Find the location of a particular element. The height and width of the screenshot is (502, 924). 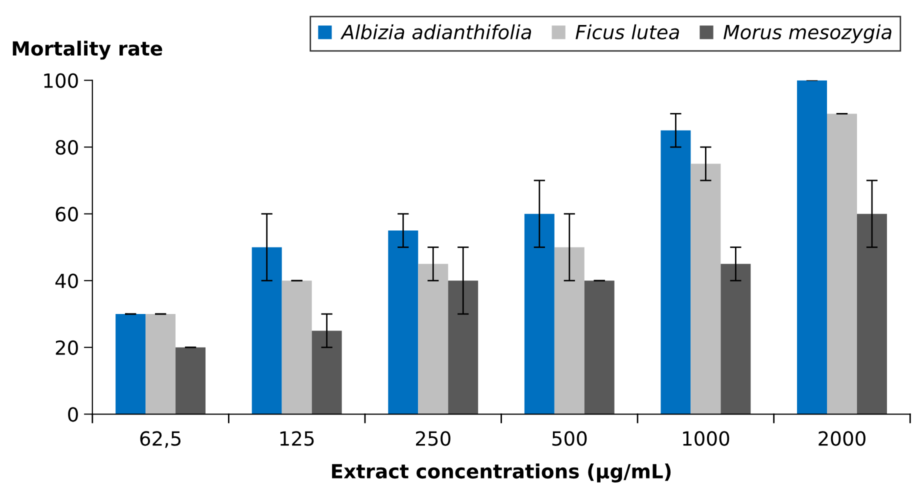

x-tick-label: 62,5 is located at coordinates (160, 439).